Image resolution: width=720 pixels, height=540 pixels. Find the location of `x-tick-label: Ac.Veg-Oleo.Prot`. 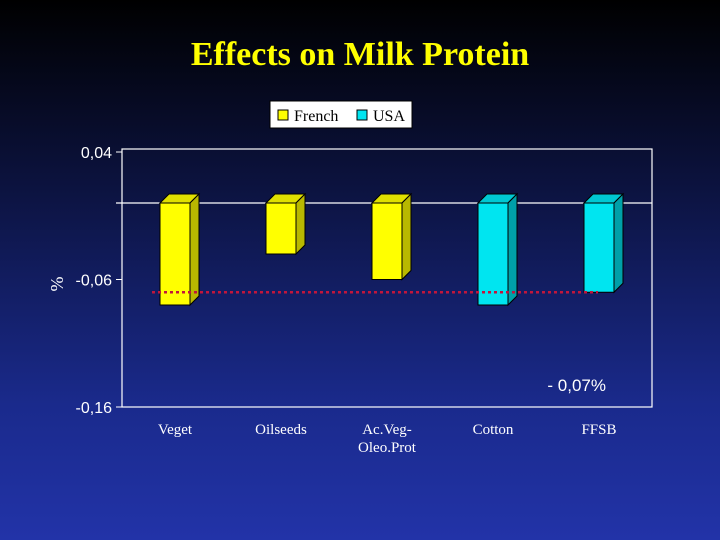

x-tick-label: Ac.Veg-Oleo.Prot is located at coordinates (387, 439).